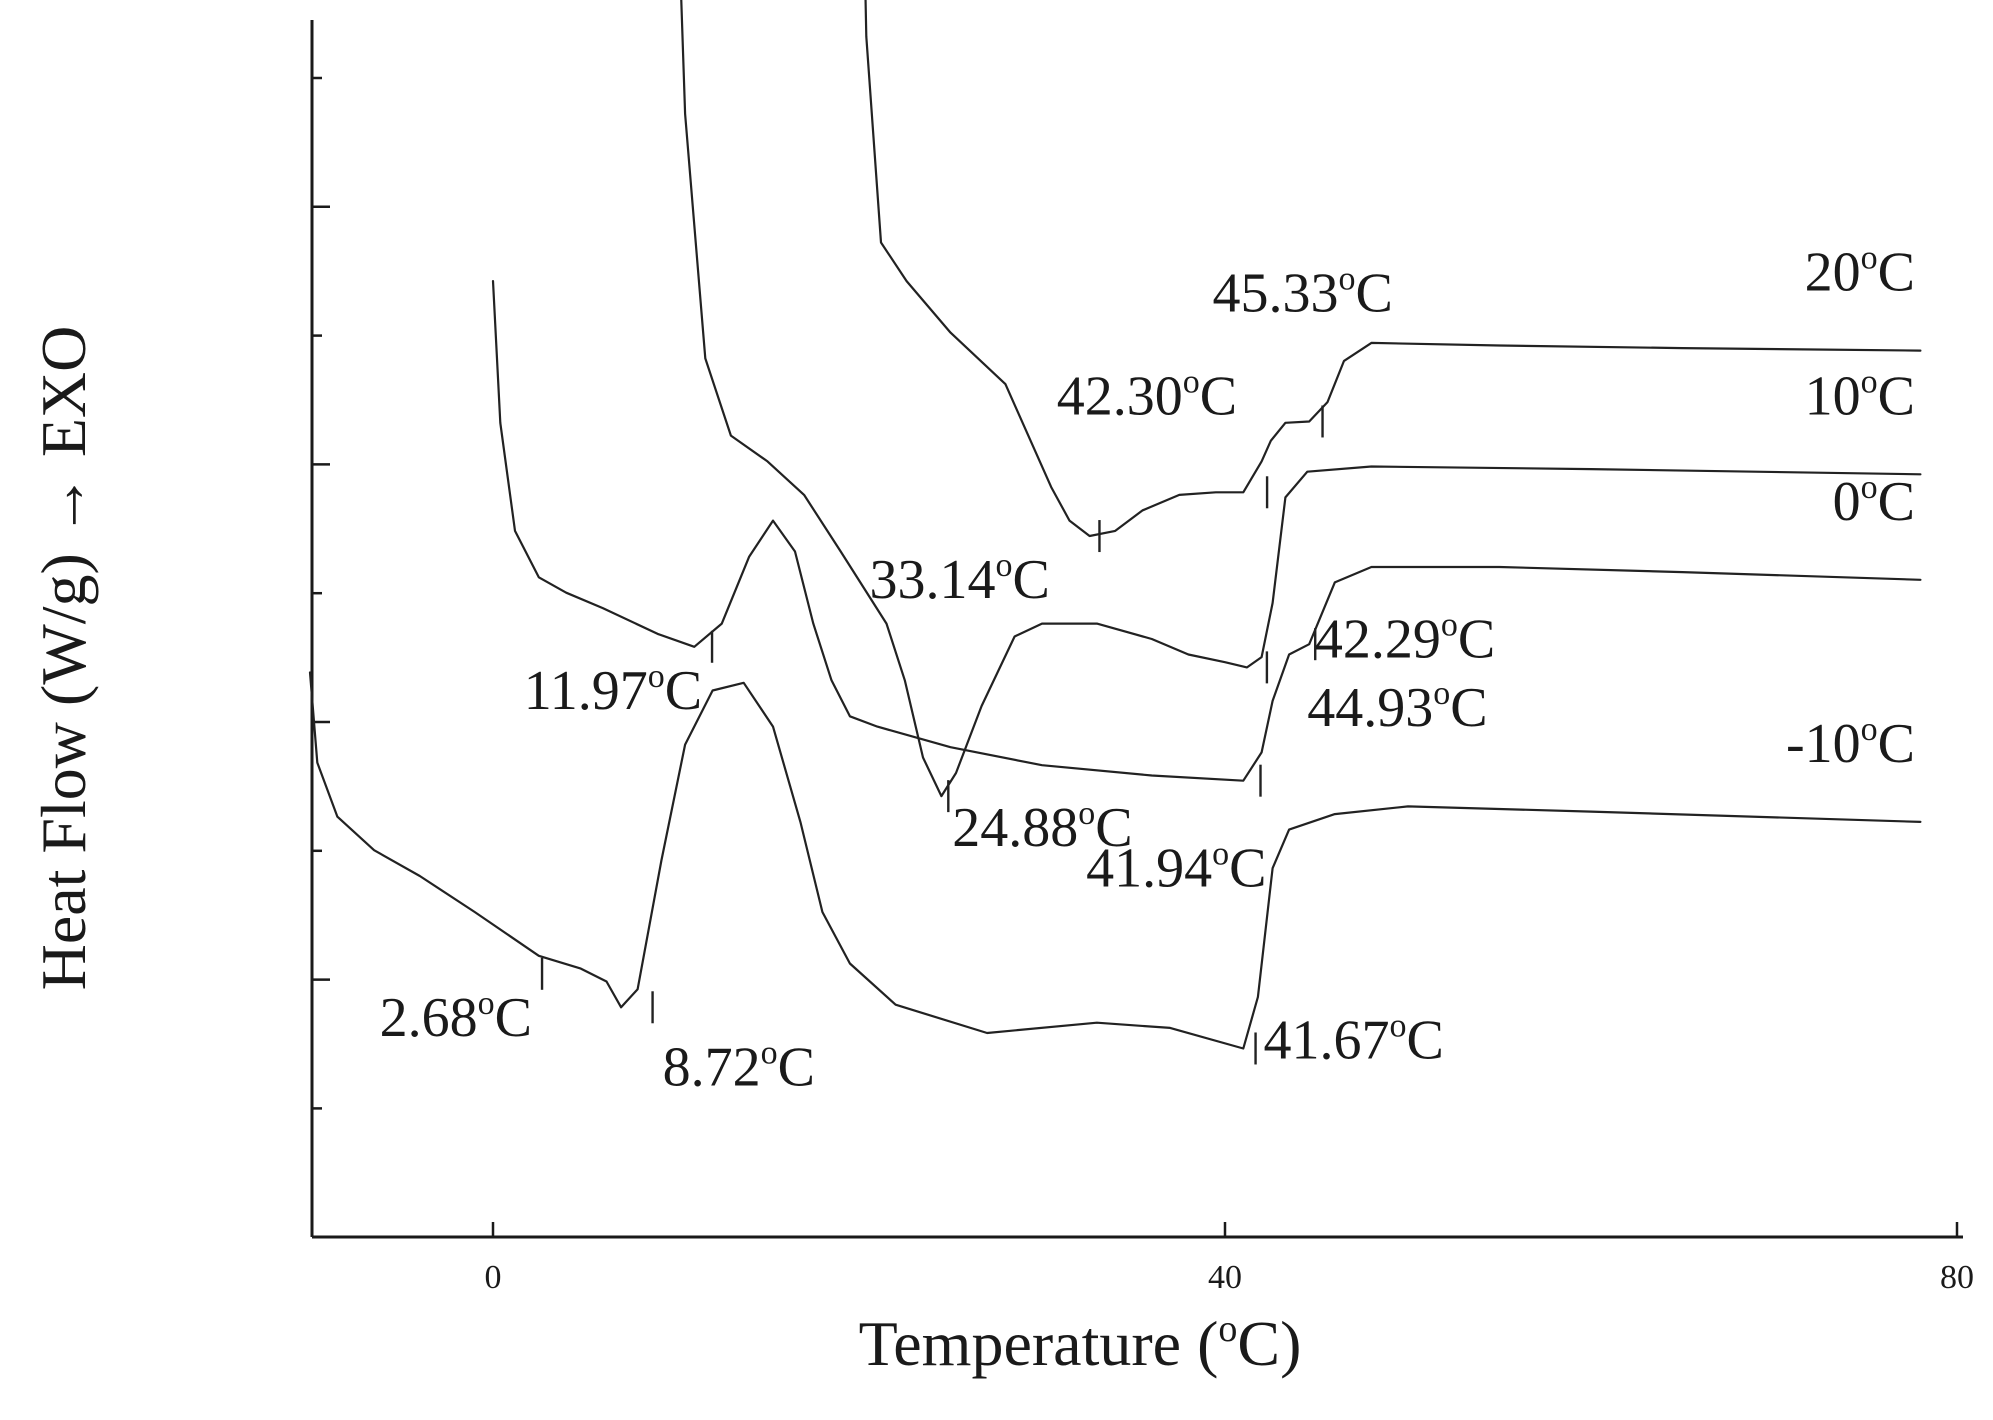 The image size is (1993, 1420). What do you see at coordinates (739, 1066) in the screenshot?
I see `annotation-label: 8.72oC` at bounding box center [739, 1066].